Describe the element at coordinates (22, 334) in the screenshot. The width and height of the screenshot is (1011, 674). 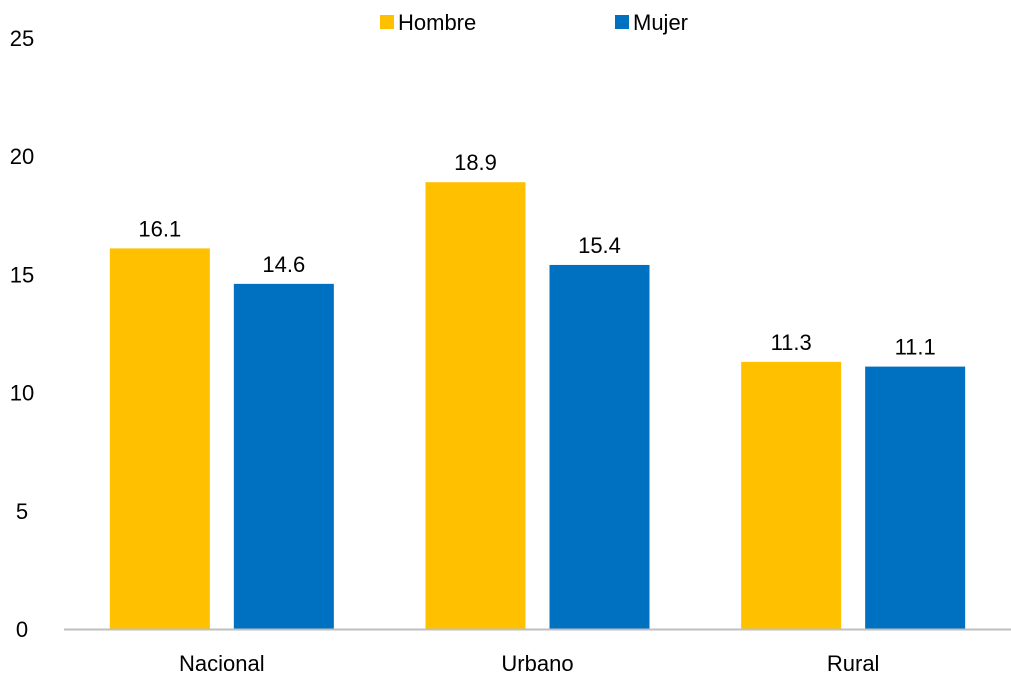
I see `y-axis: 0 5 10 15 20 25` at that location.